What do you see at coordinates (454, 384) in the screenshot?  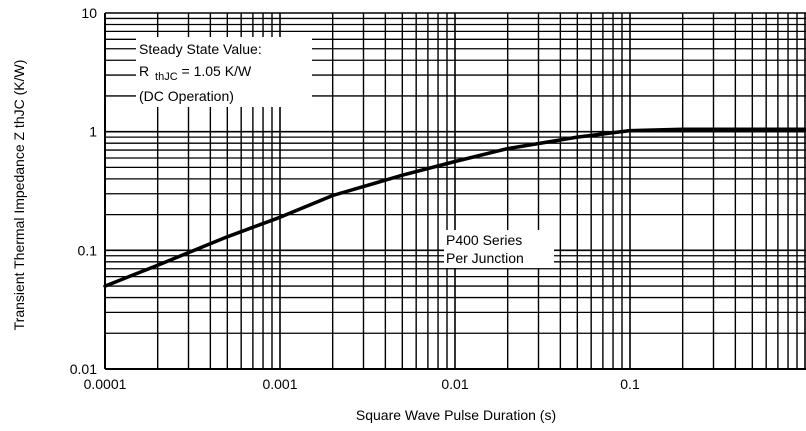 I see `x-tick-label: 0.01` at bounding box center [454, 384].